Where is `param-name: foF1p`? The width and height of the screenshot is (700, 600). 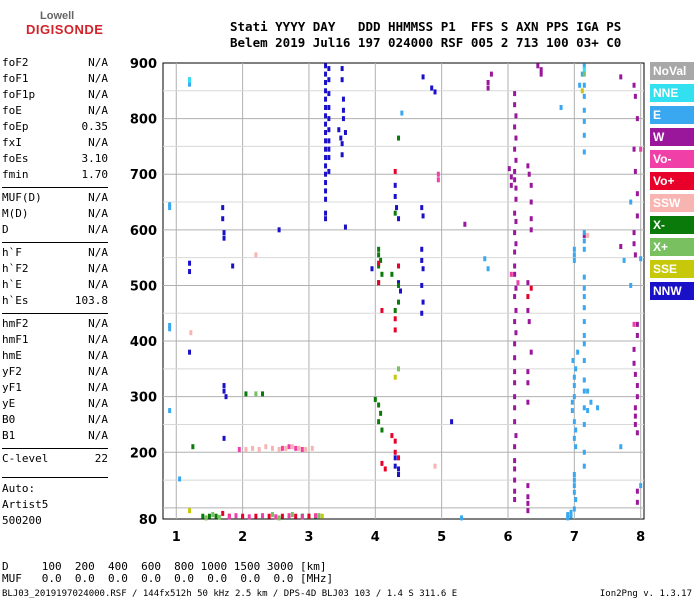
param-name: foF1p is located at coordinates (19, 94).